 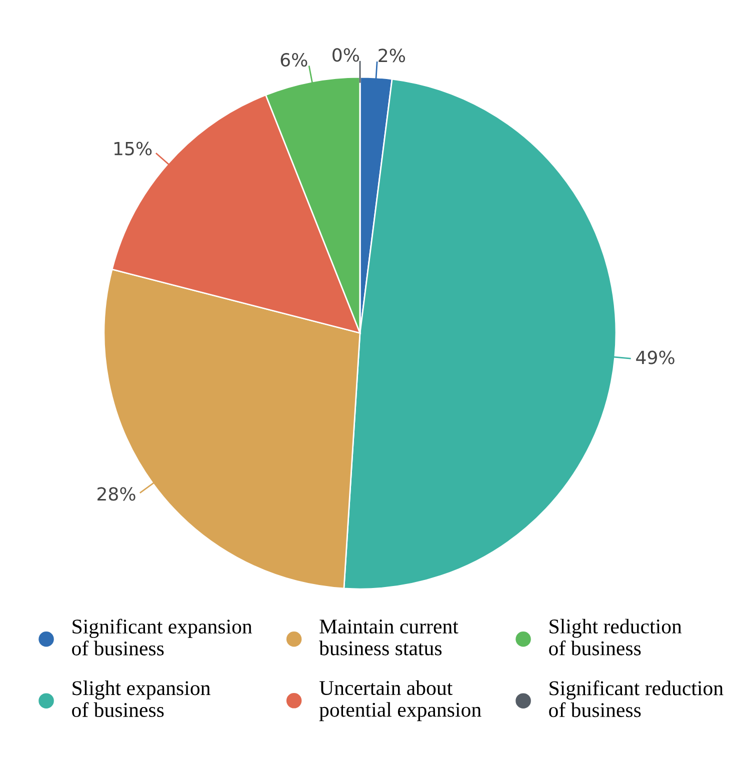 What do you see at coordinates (346, 55) in the screenshot?
I see `text: 0%` at bounding box center [346, 55].